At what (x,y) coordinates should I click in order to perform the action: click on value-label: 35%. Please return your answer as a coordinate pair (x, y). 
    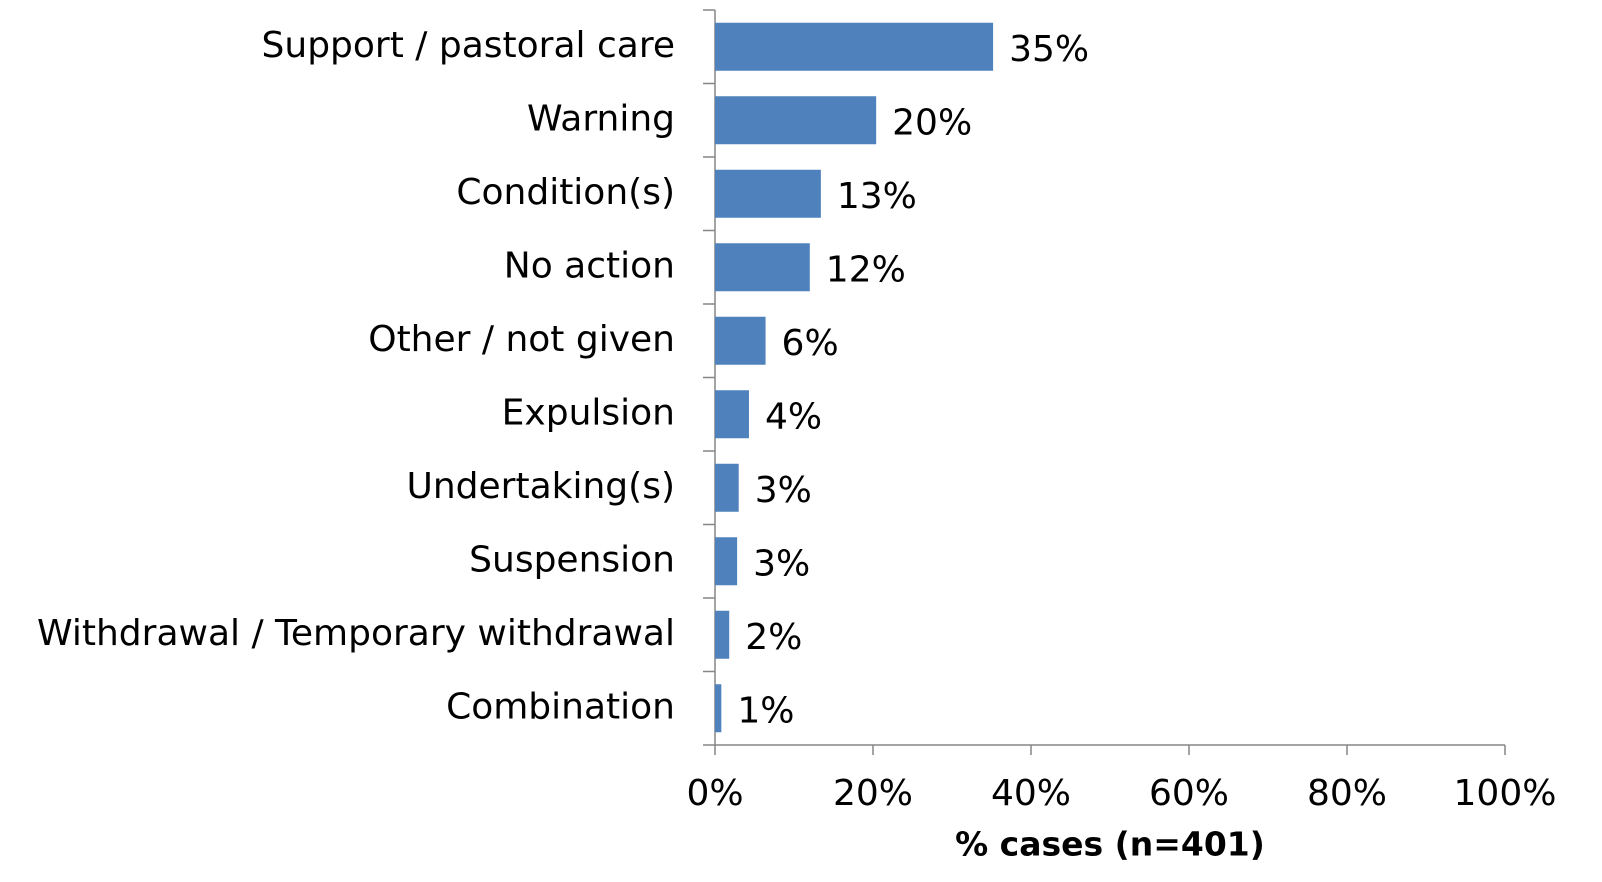
    Looking at the image, I should click on (1049, 49).